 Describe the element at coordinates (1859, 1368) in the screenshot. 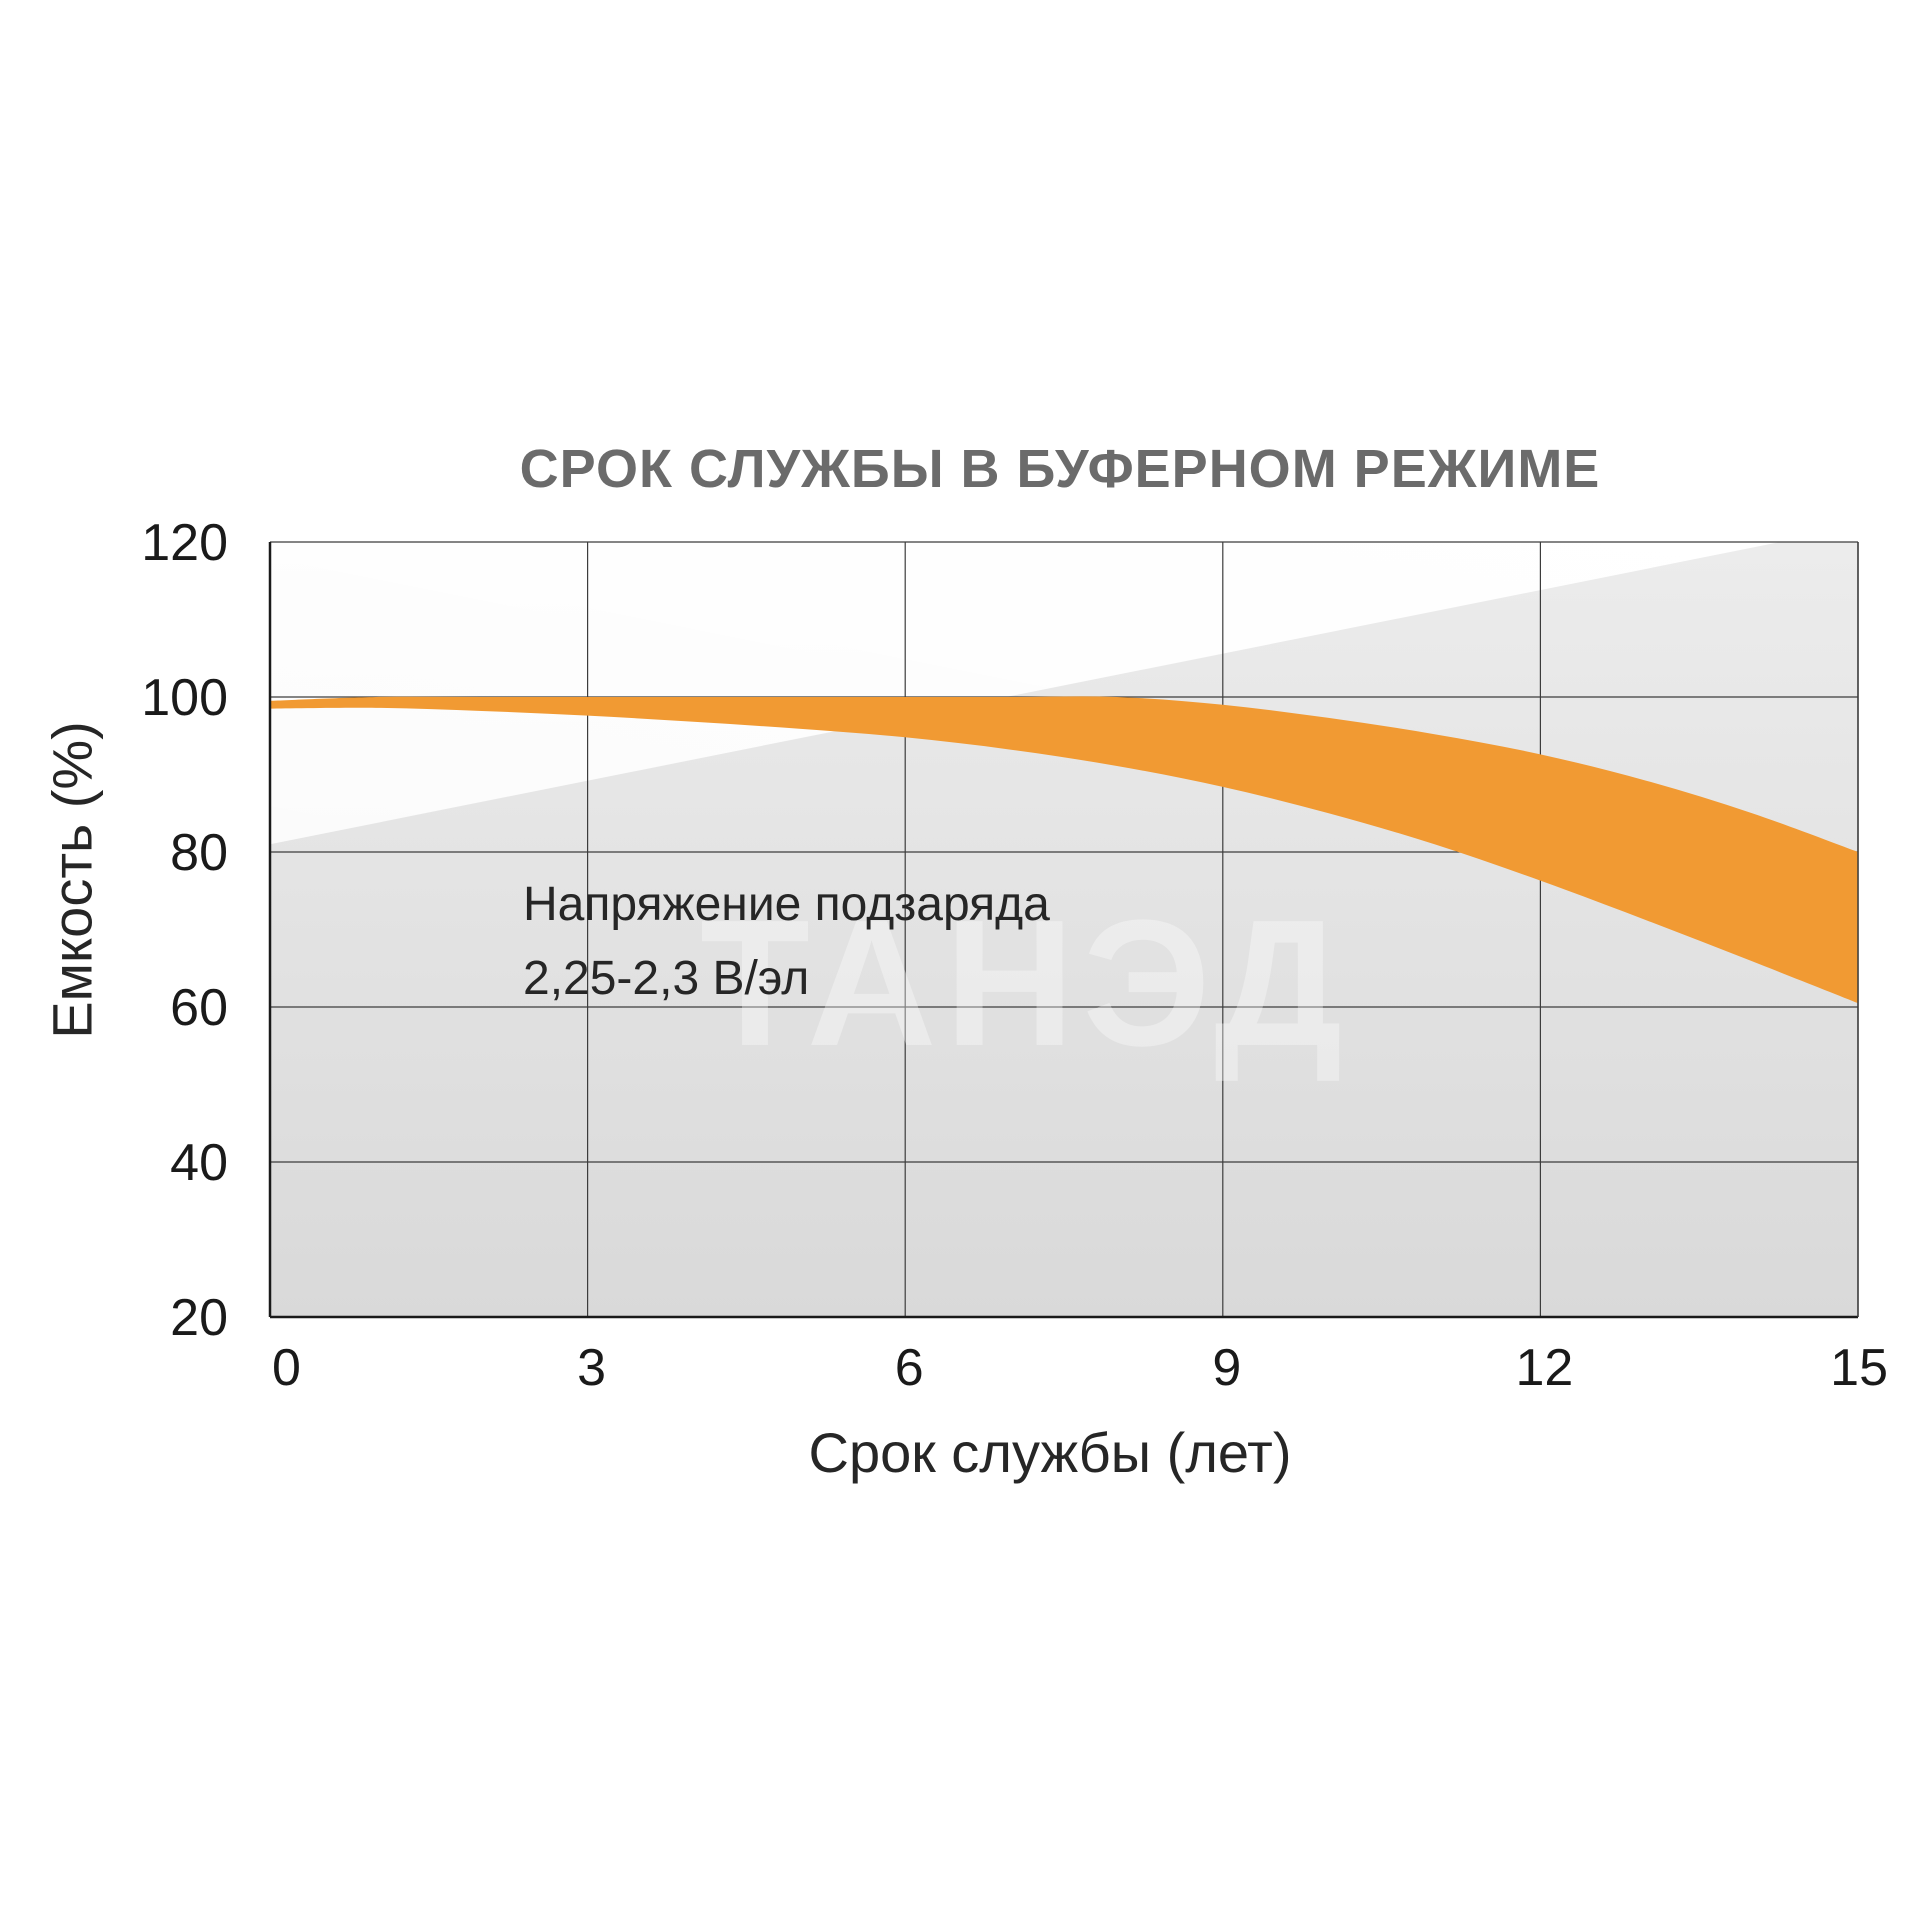

I see `x-tick-label: 15` at that location.